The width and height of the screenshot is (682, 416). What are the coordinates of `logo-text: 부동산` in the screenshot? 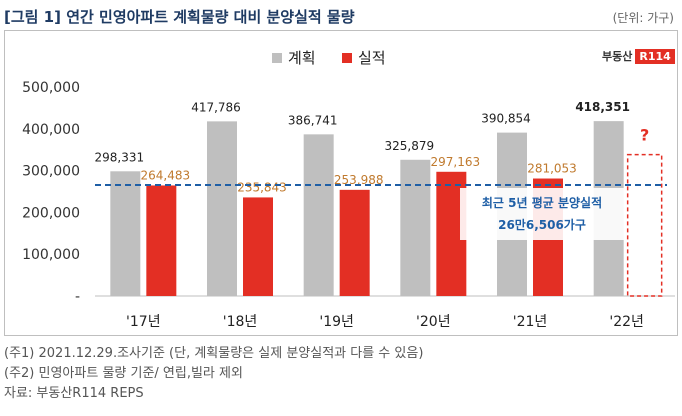 It's located at (617, 56).